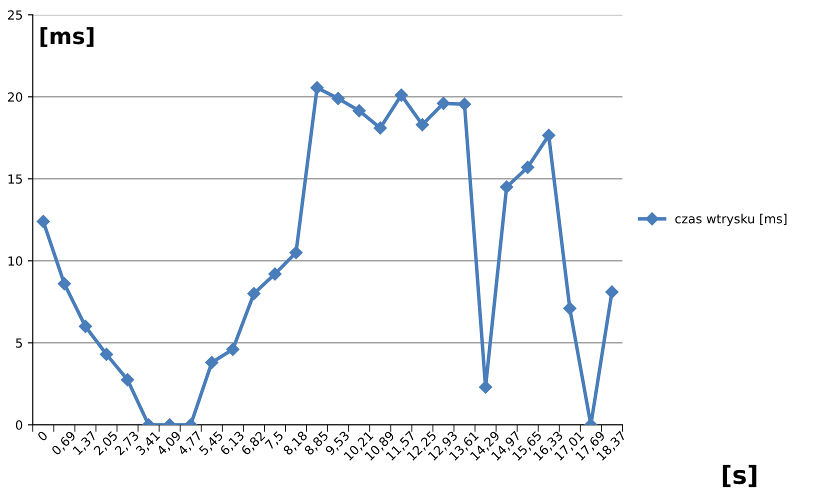  Describe the element at coordinates (739, 476) in the screenshot. I see `x-axis-title: [s]` at that location.